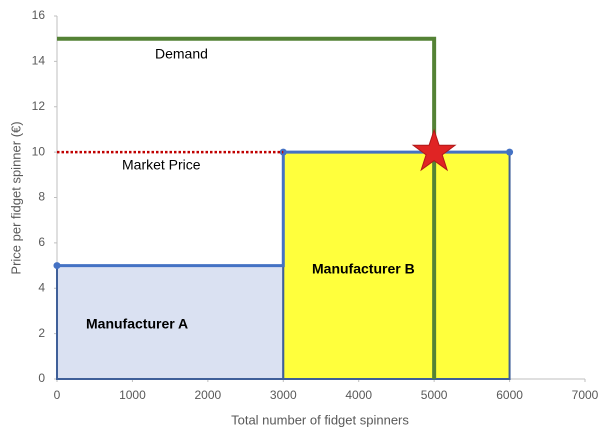  I want to click on y-tick-label: 12, so click(39, 106).